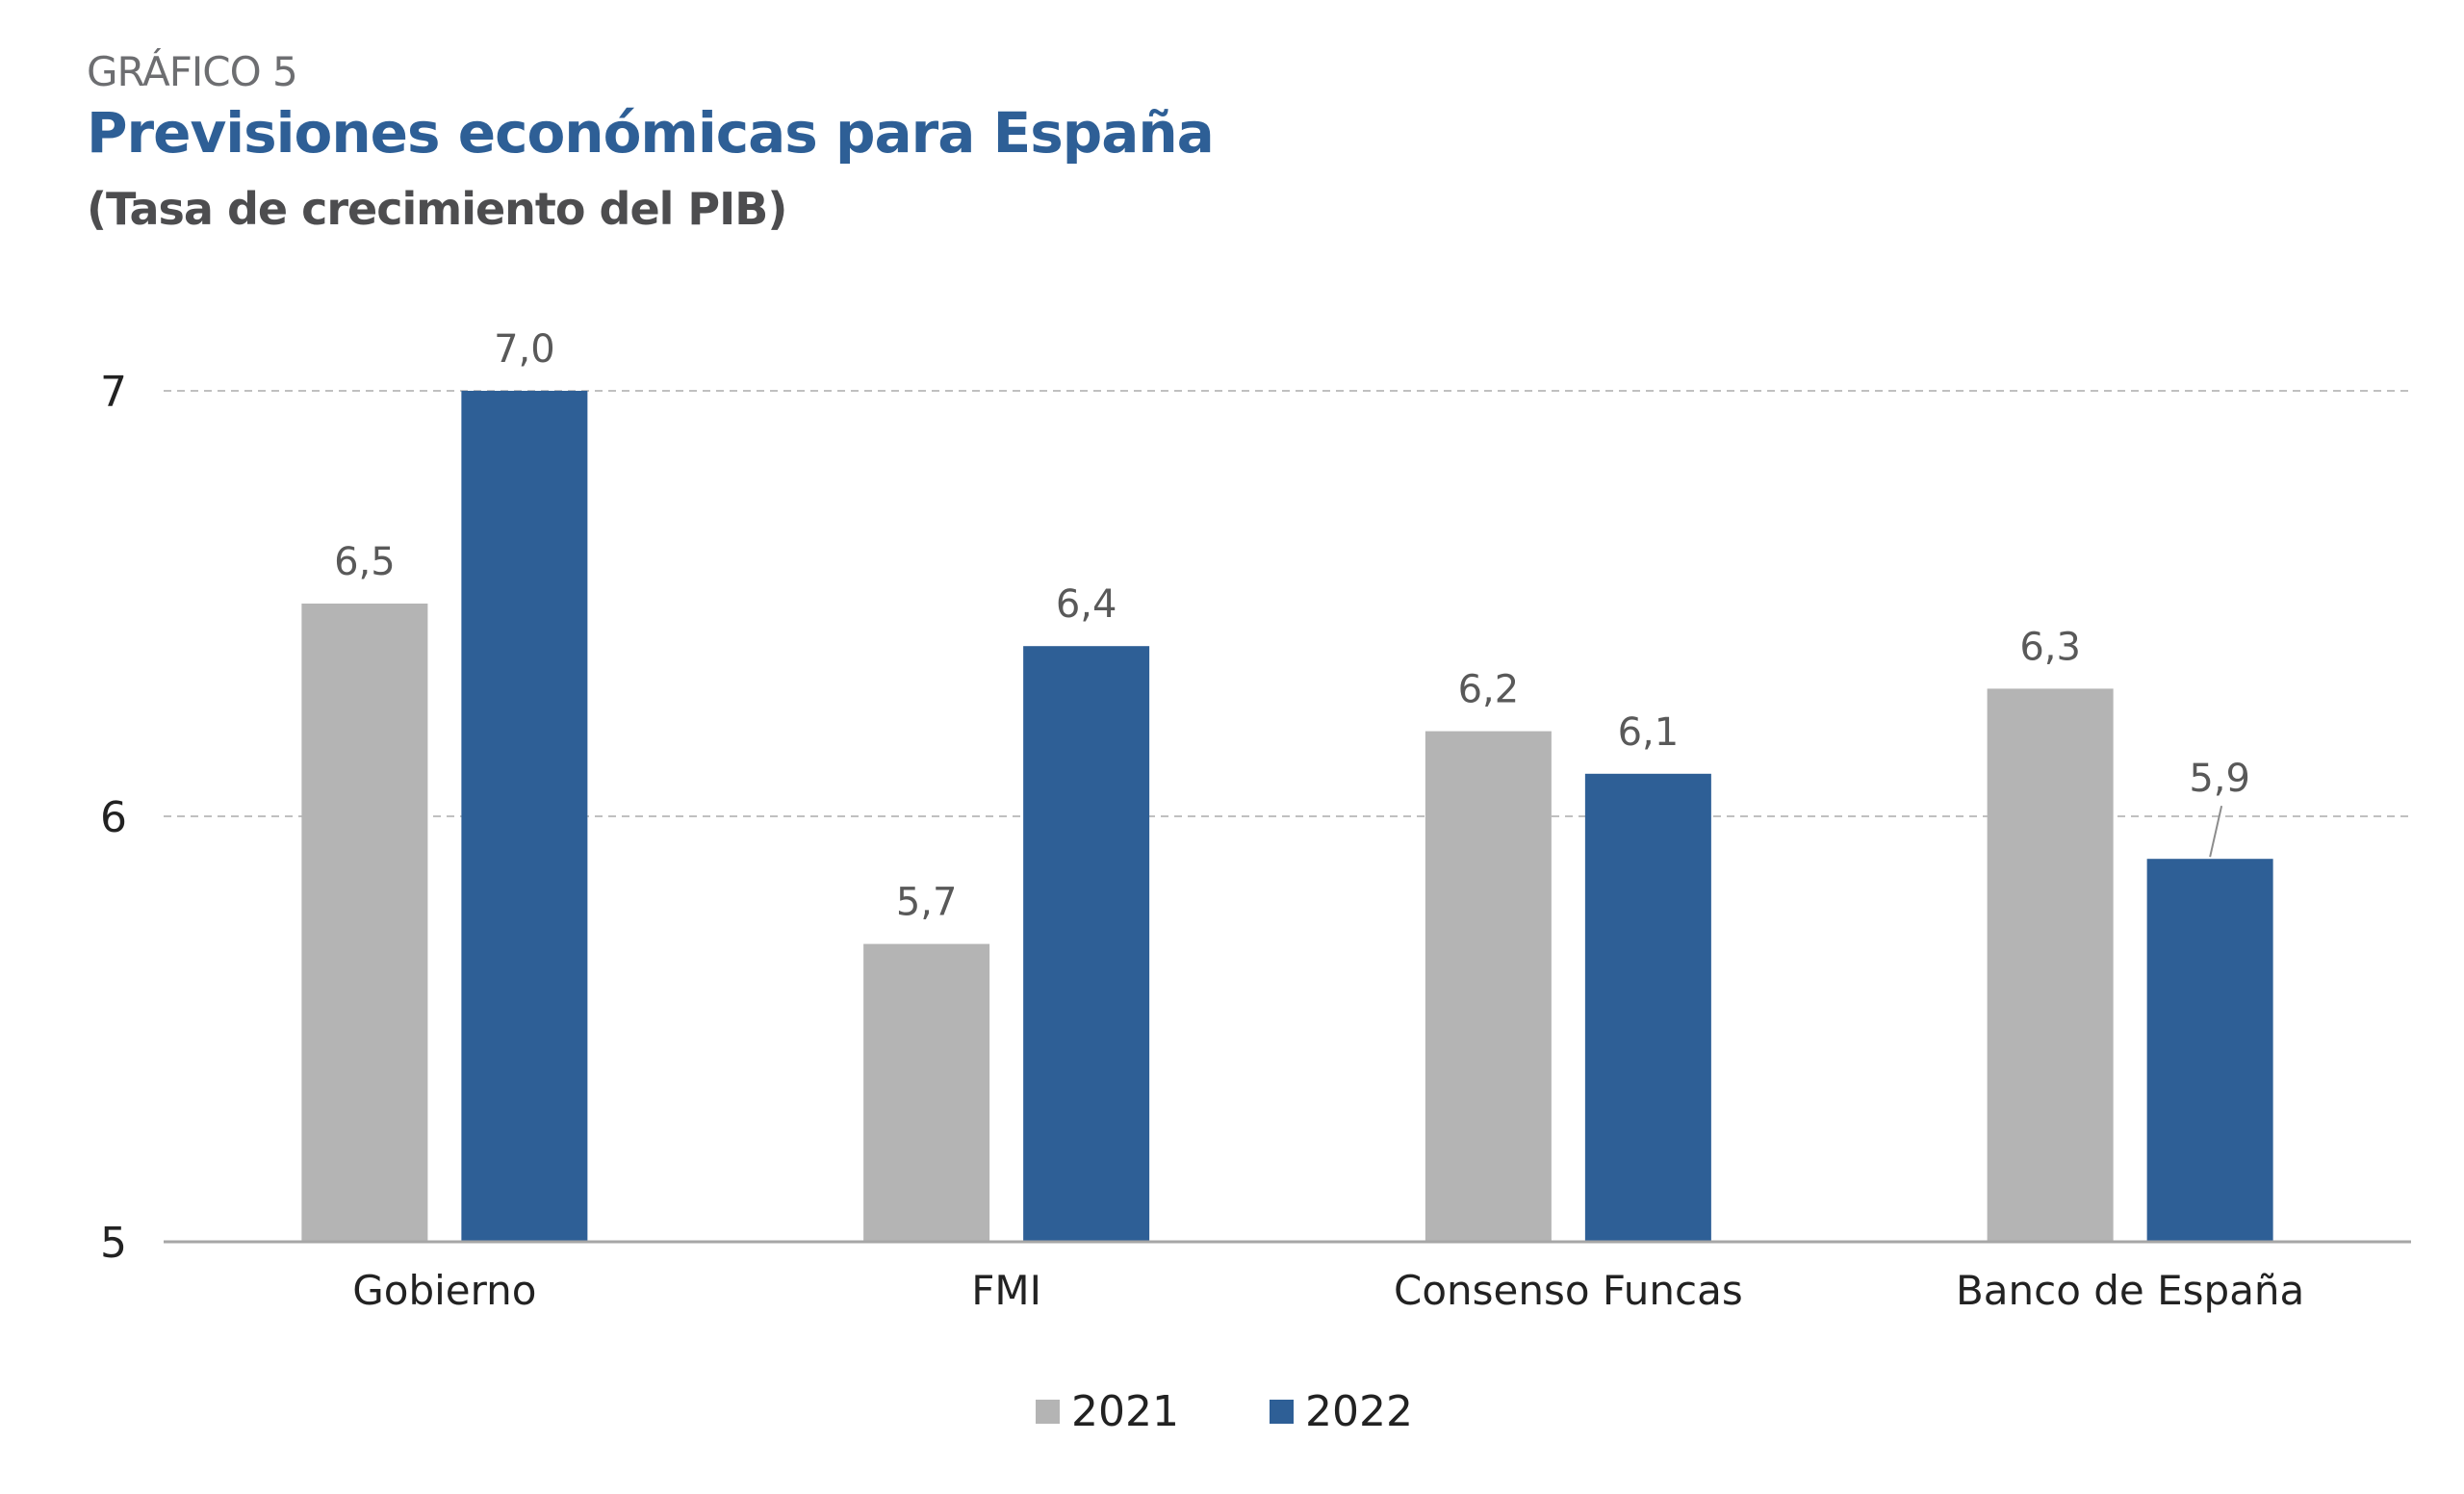  Describe the element at coordinates (1358, 1412) in the screenshot. I see `legend-label-2022: 2022` at that location.